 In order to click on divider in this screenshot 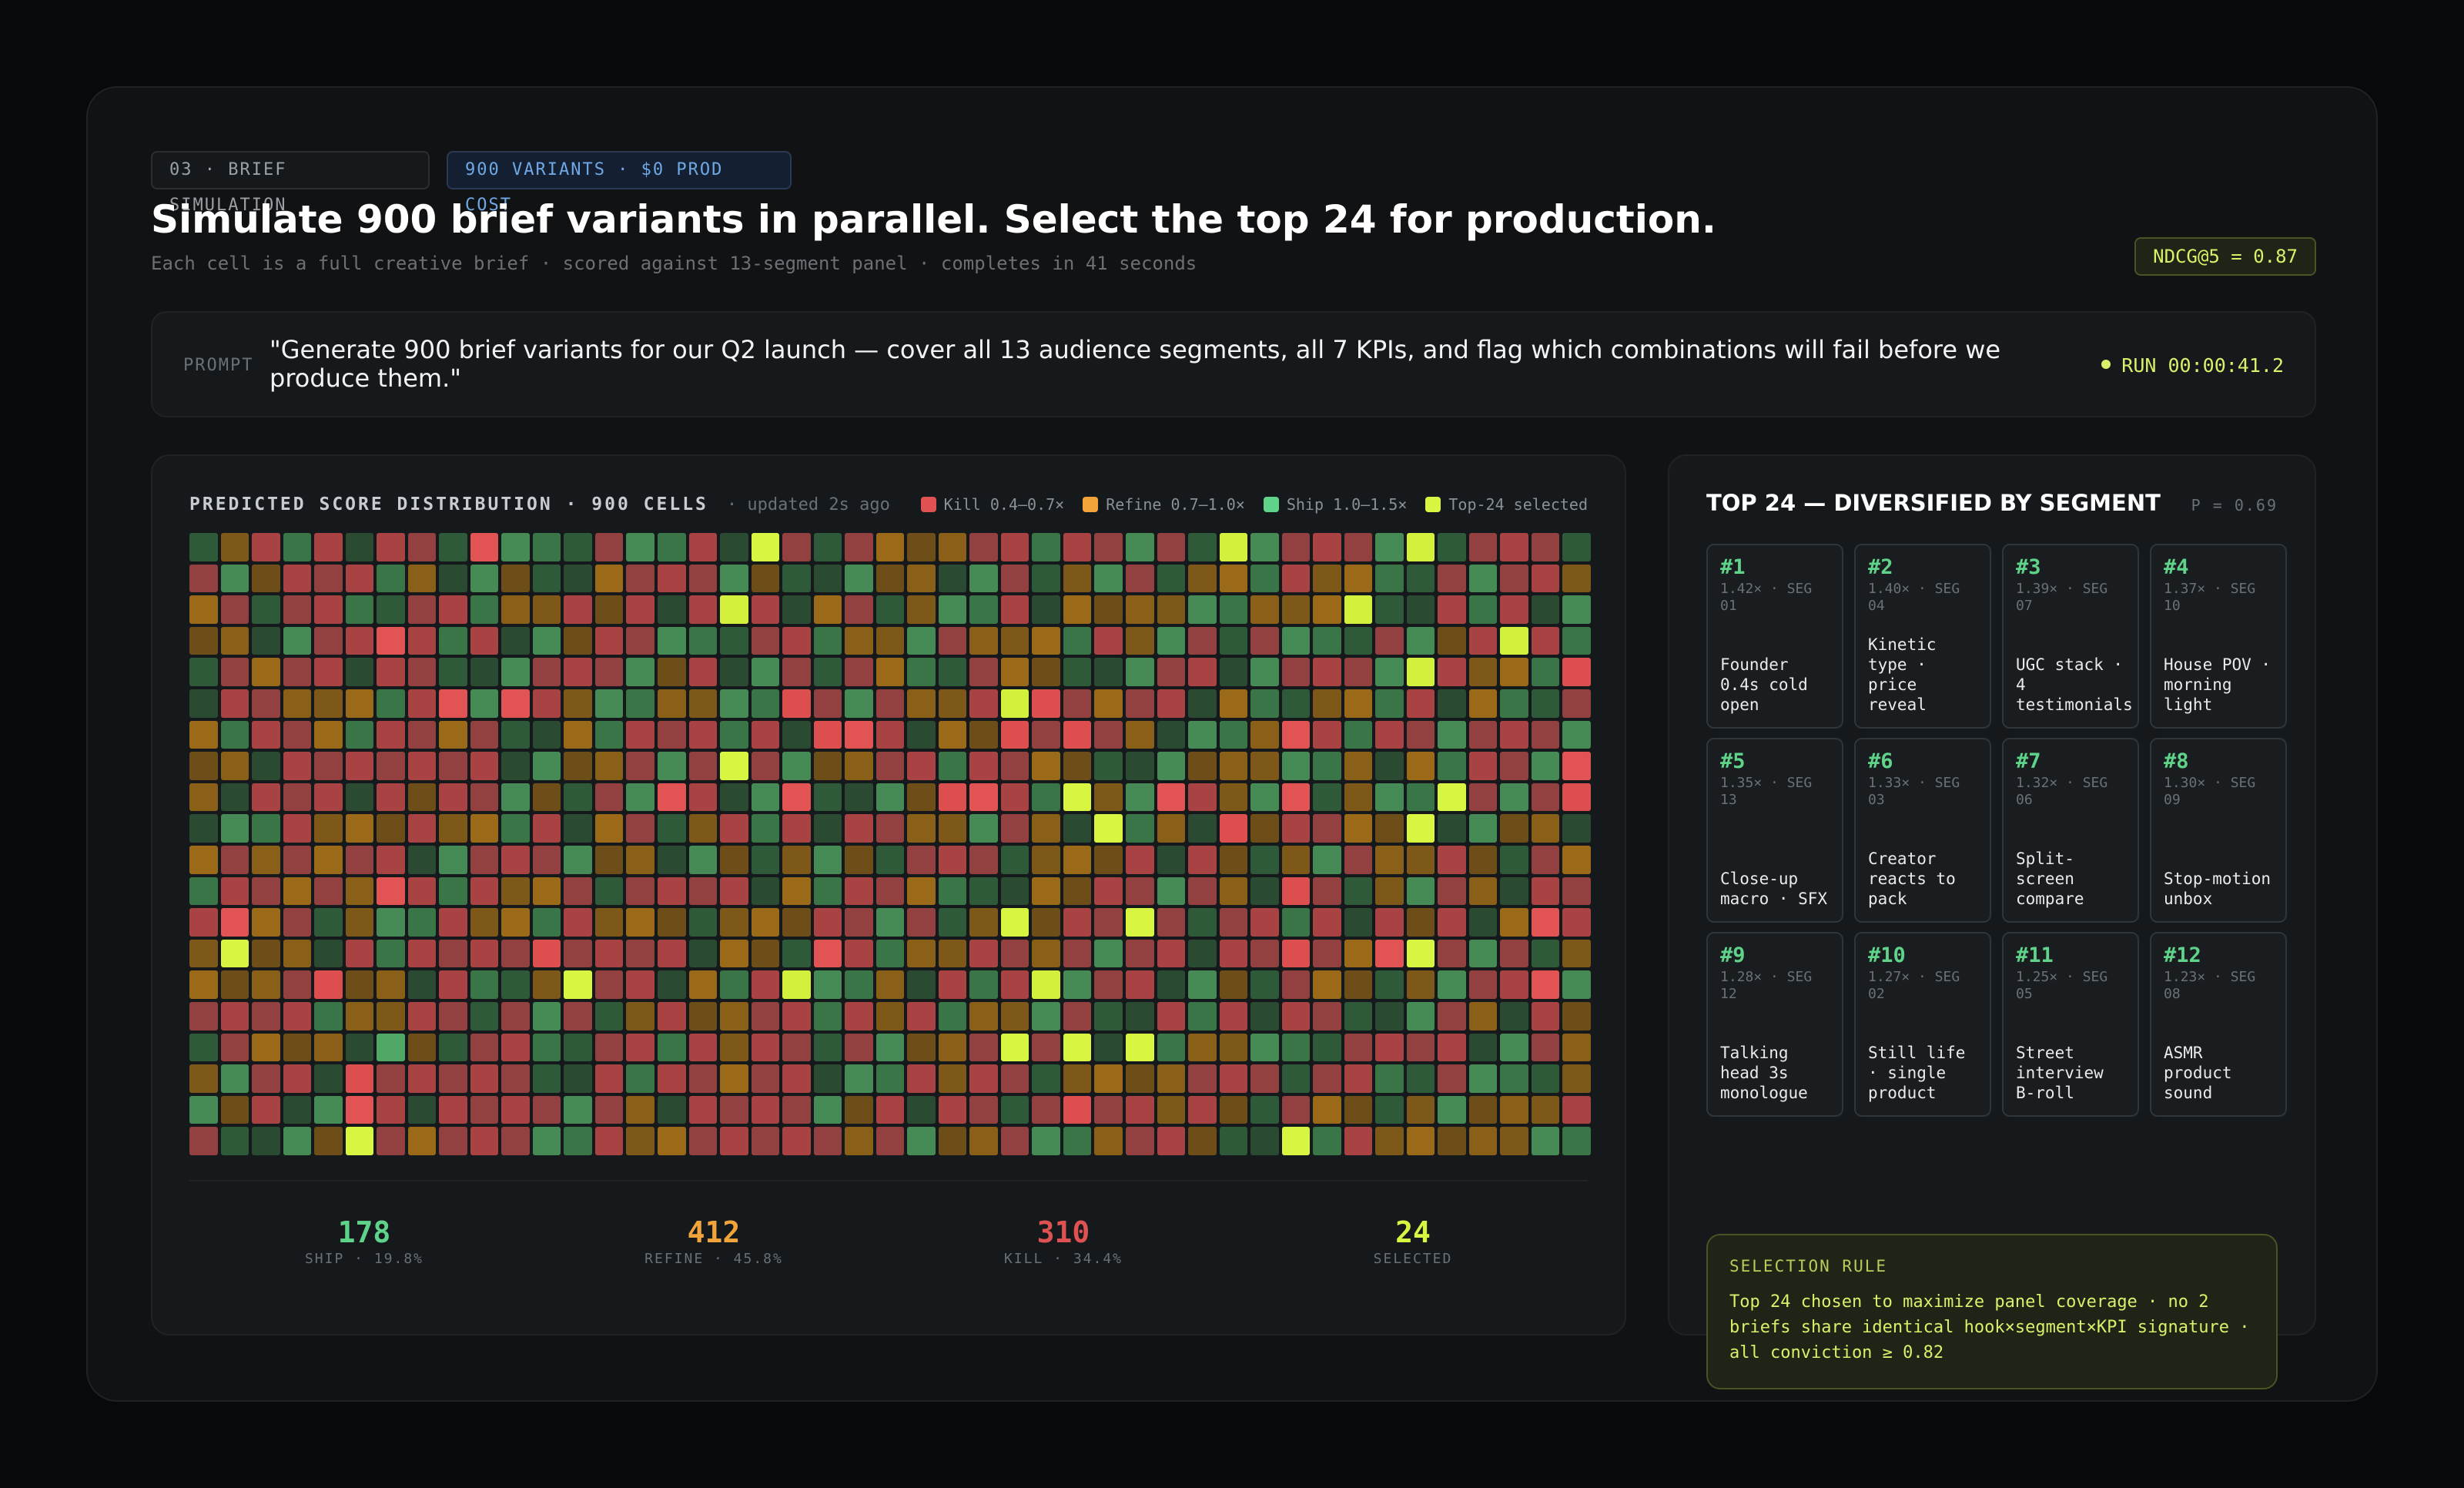, I will do `click(888, 1180)`.